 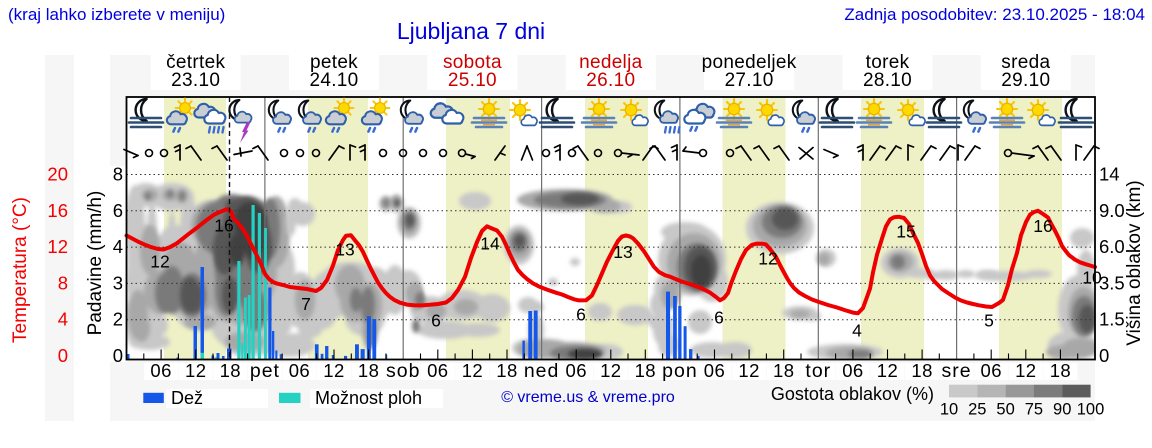 What do you see at coordinates (680, 371) in the screenshot?
I see `svg-text: pon` at bounding box center [680, 371].